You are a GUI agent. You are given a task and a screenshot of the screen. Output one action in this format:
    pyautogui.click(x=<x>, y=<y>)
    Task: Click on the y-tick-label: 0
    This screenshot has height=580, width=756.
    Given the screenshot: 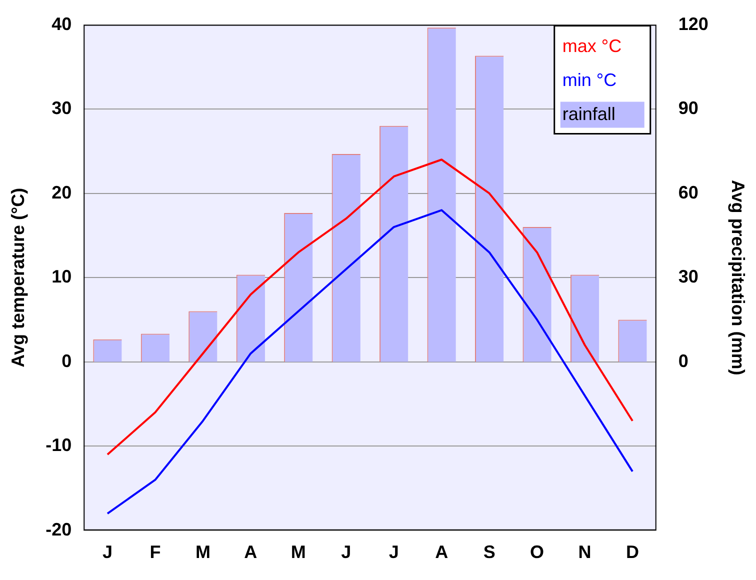 What is the action you would take?
    pyautogui.click(x=67, y=360)
    